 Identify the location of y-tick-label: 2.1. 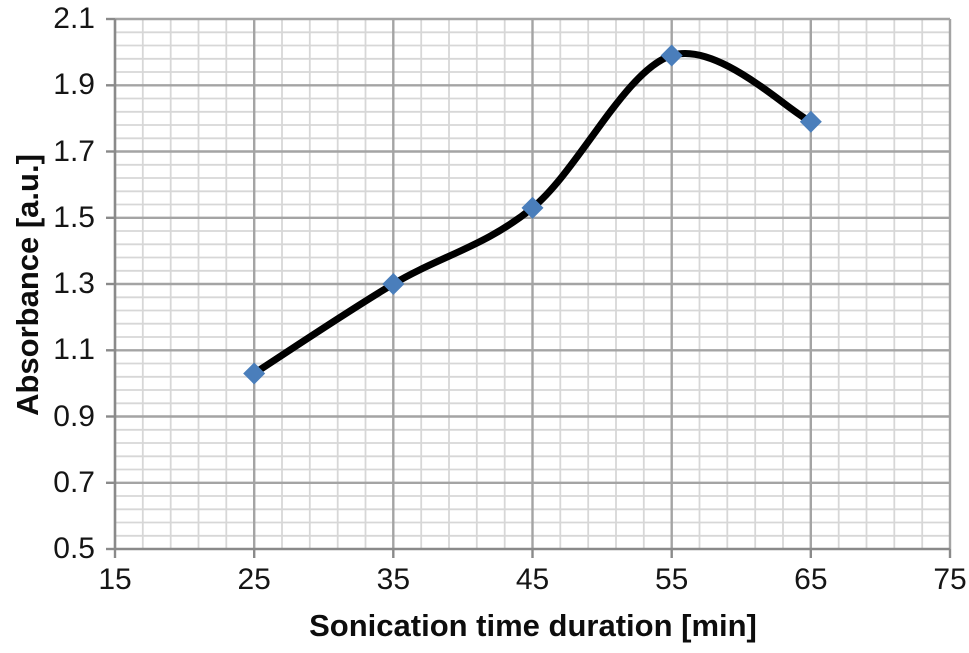
(74, 18).